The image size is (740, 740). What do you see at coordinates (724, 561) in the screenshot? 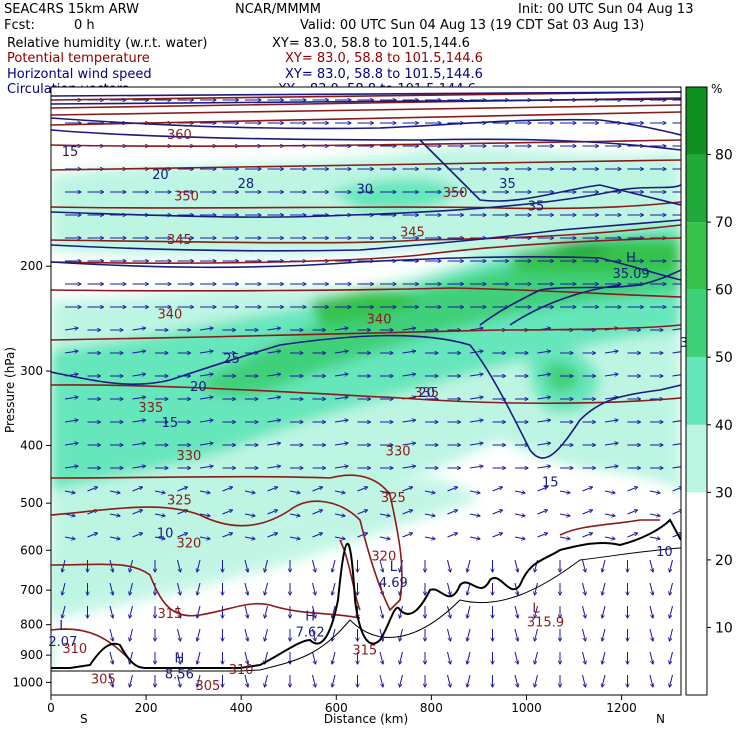
I see `colorbar-label: 20` at bounding box center [724, 561].